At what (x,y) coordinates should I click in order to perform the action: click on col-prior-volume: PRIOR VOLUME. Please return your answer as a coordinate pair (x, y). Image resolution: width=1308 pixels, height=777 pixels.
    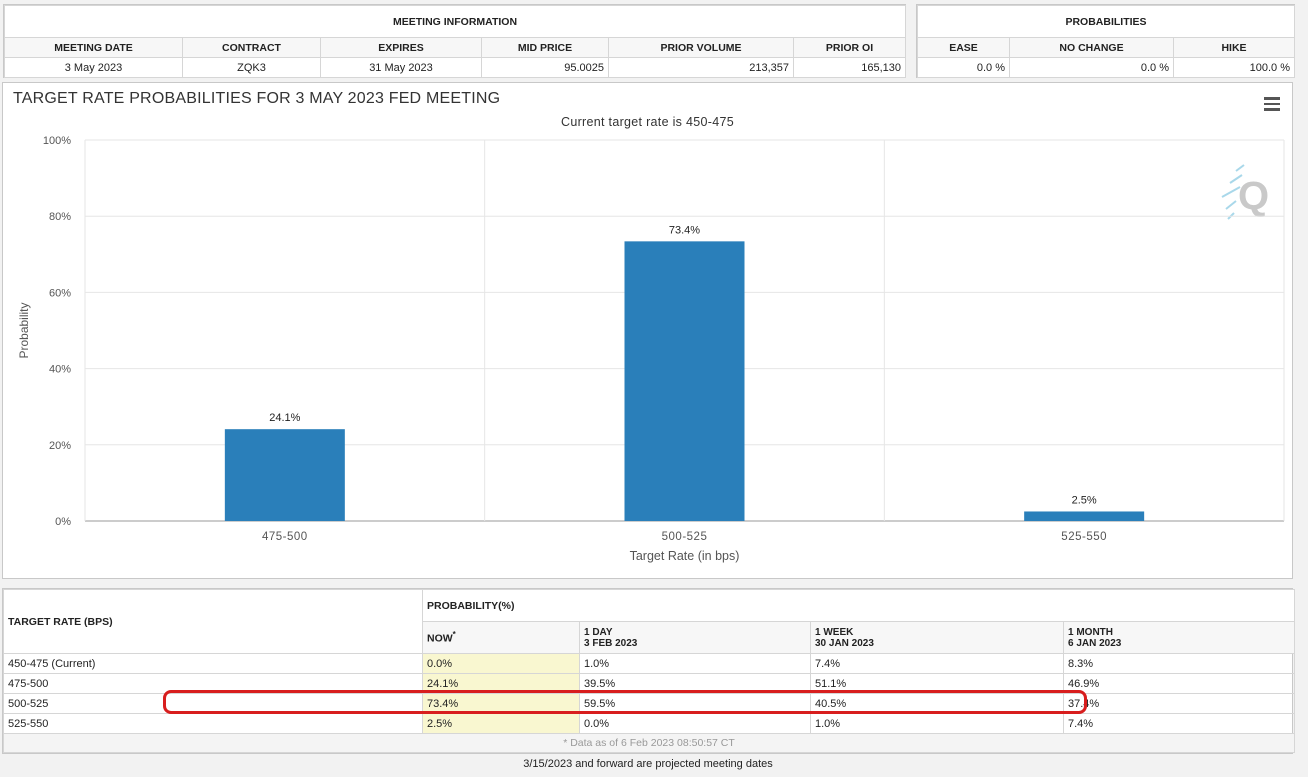
    Looking at the image, I should click on (701, 47).